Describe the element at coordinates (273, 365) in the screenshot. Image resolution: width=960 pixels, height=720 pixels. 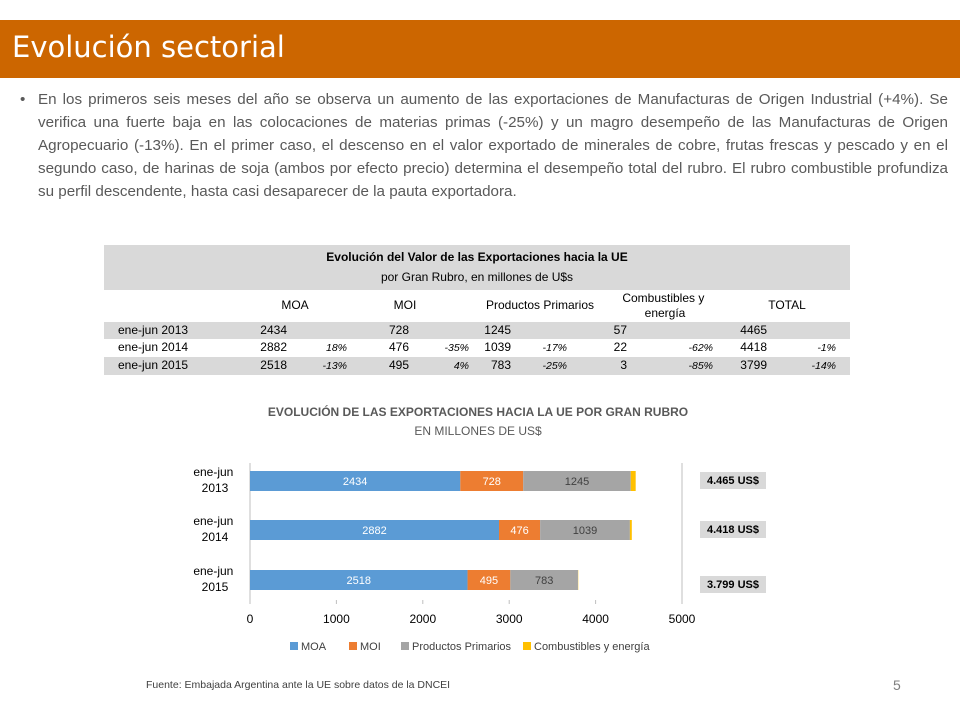
I see `cell-value: 2518` at that location.